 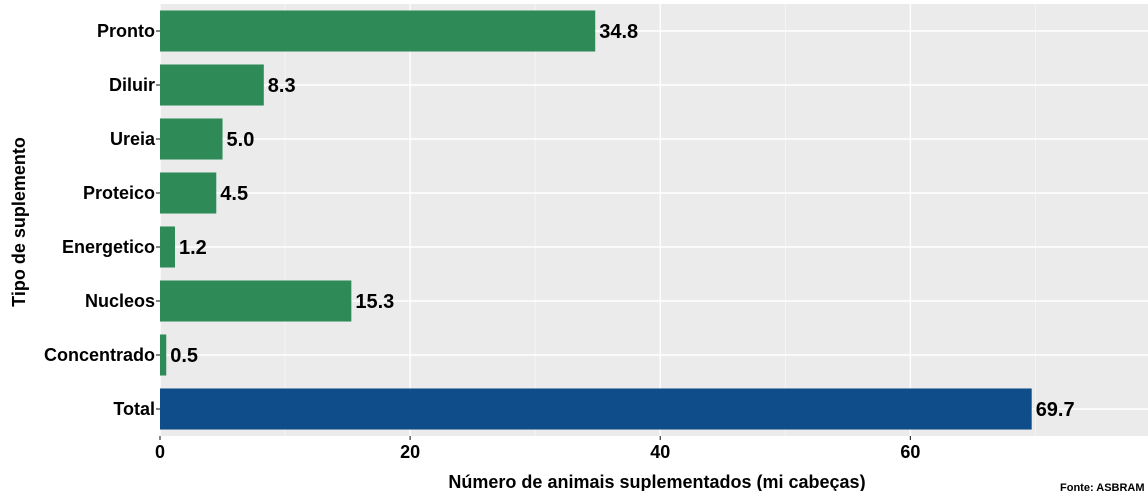 What do you see at coordinates (99, 355) in the screenshot?
I see `y-tick-label-concentrado: Concentrado` at bounding box center [99, 355].